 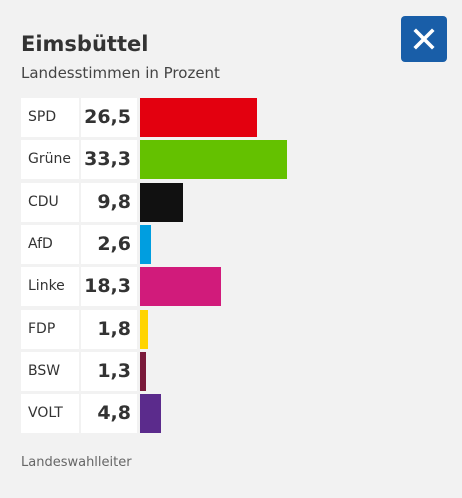 What do you see at coordinates (109, 414) in the screenshot?
I see `value-label: 4,8` at bounding box center [109, 414].